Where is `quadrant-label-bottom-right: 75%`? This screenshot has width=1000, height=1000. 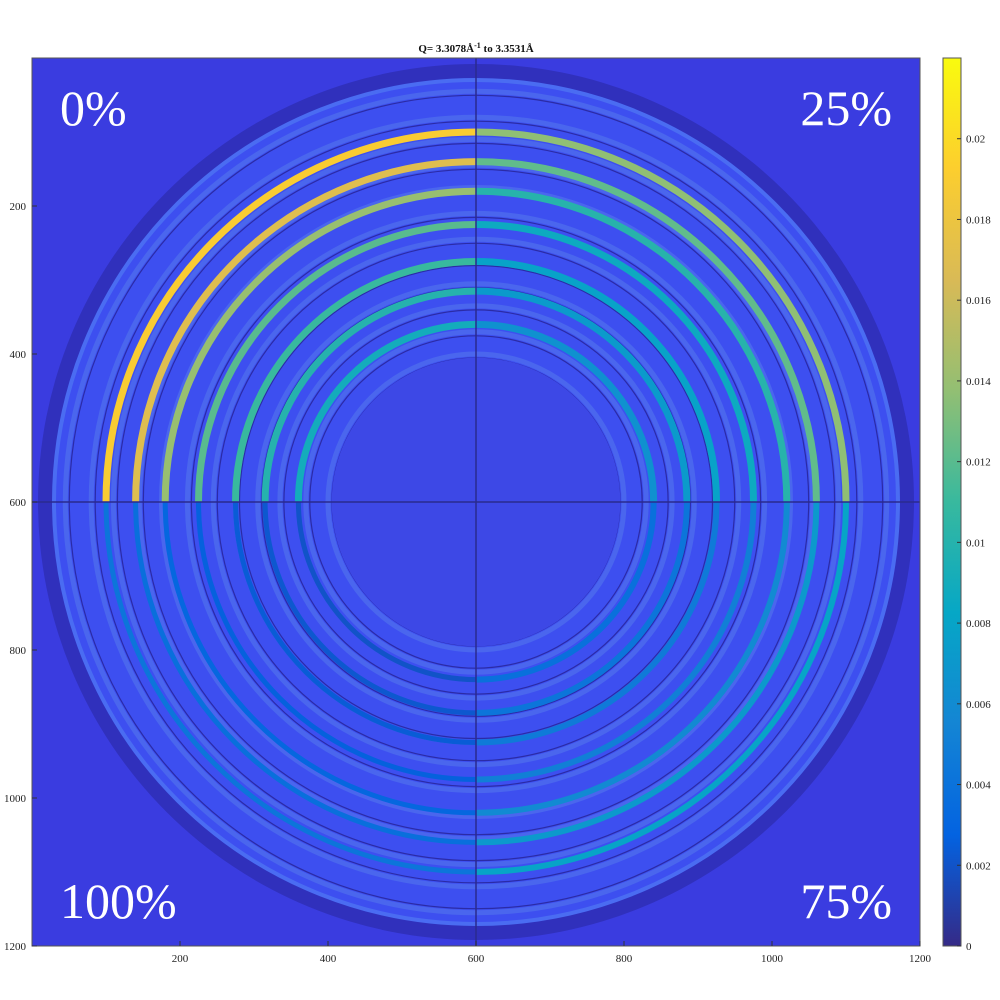
quadrant-label-bottom-right: 75% is located at coordinates (846, 901).